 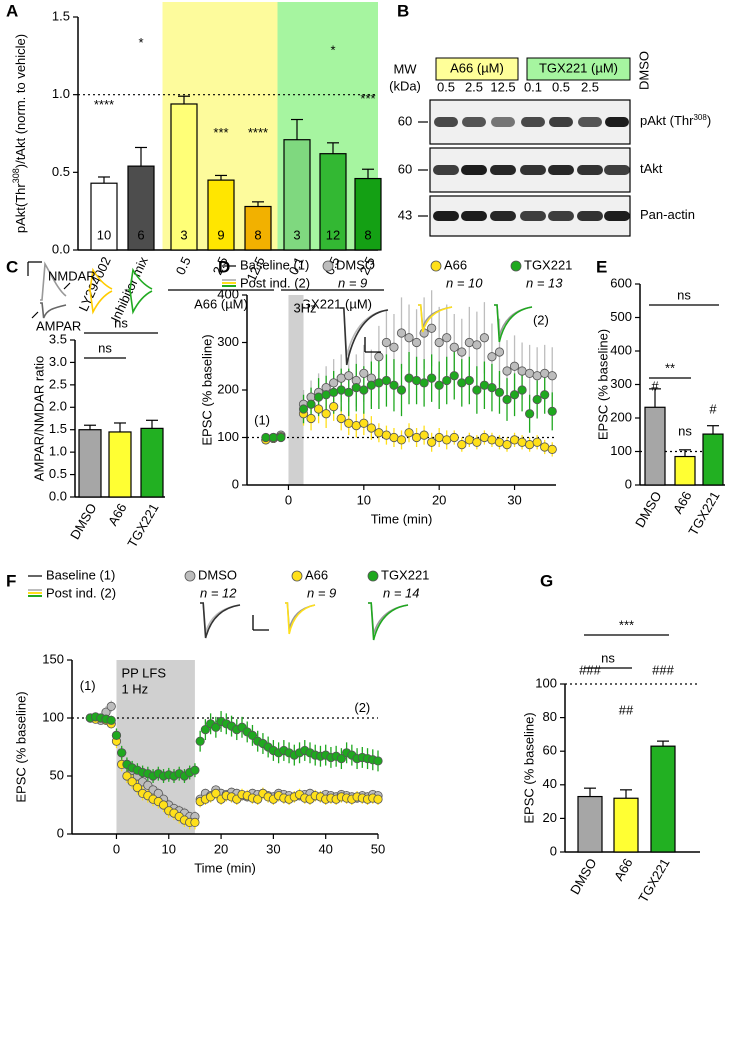 I want to click on significance: ***, so click(x=367, y=98).